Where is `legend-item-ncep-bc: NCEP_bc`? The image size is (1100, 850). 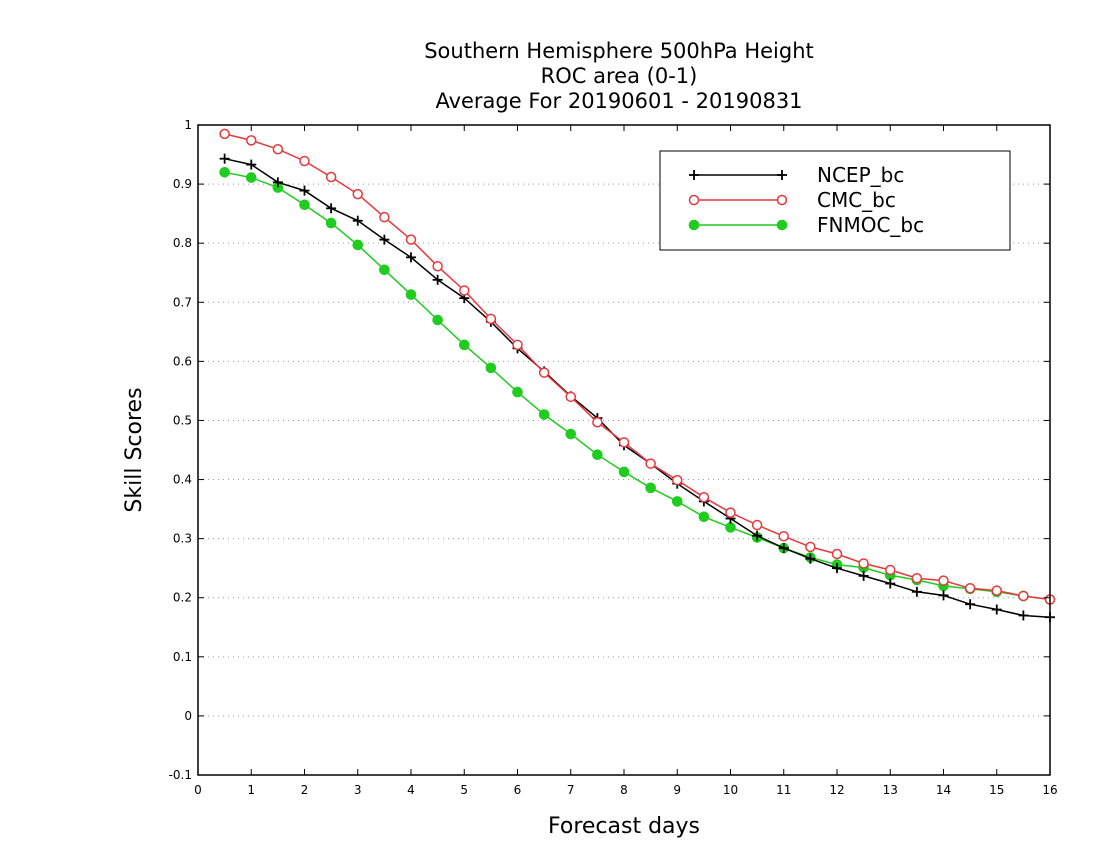
legend-item-ncep-bc: NCEP_bc is located at coordinates (796, 175).